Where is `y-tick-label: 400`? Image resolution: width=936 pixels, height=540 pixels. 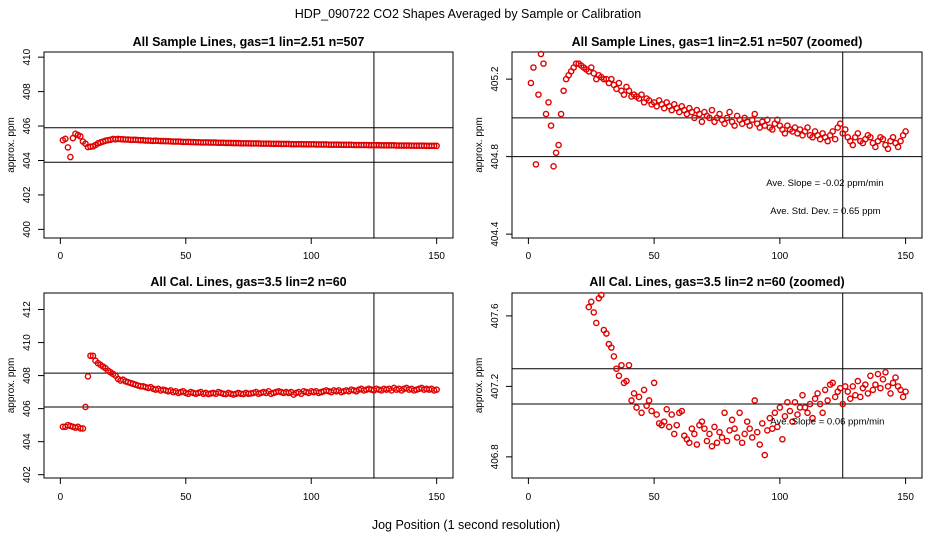 y-tick-label: 400 is located at coordinates (27, 229).